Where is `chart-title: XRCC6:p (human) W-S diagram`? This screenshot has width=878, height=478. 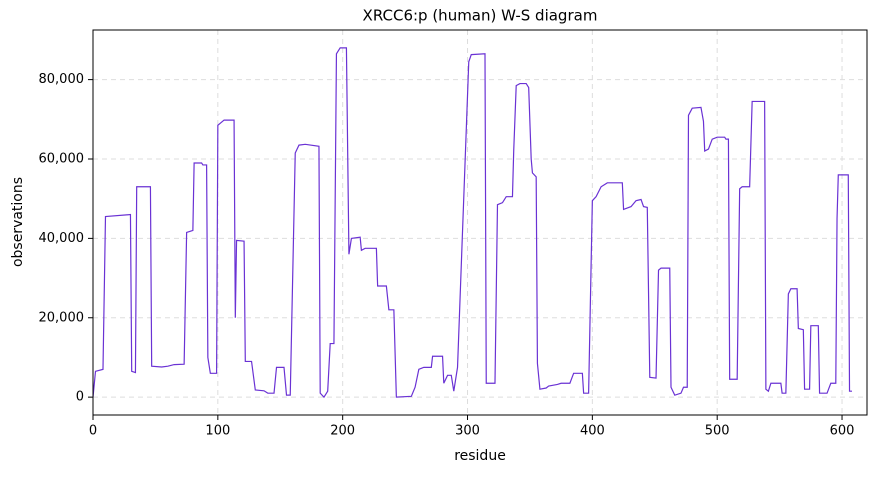 chart-title: XRCC6:p (human) W-S diagram is located at coordinates (480, 16).